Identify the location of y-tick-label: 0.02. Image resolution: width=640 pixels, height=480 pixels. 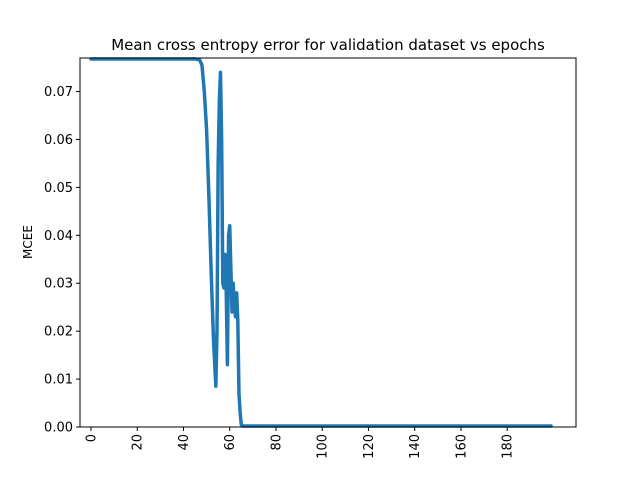
(58, 332).